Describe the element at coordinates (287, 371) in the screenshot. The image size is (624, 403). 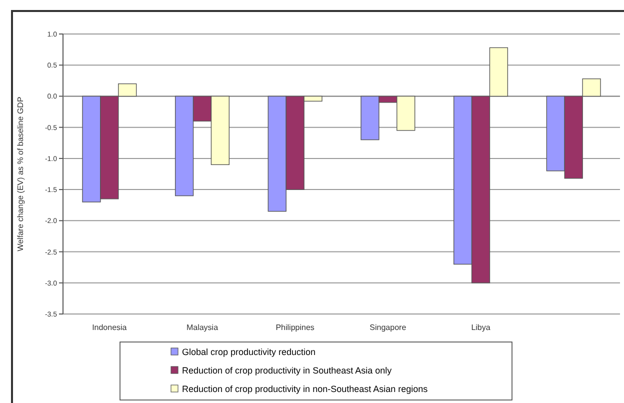
I see `legend-label: Reduction of crop productivity in Southeast Asia only` at that location.